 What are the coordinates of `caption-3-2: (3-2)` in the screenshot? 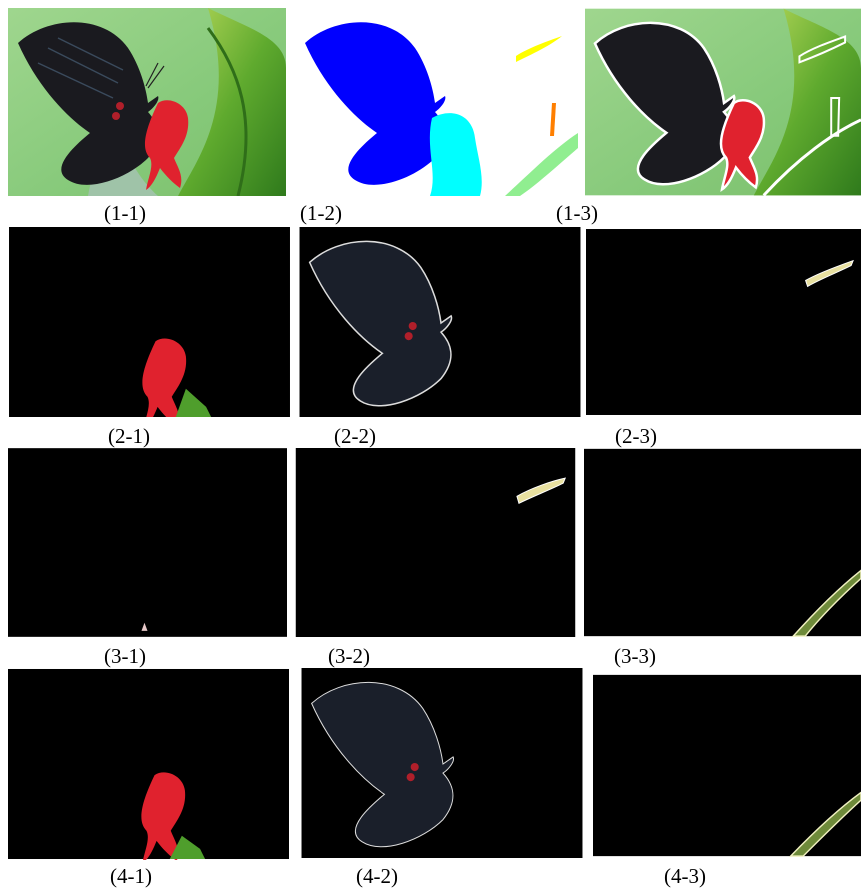 It's located at (349, 656).